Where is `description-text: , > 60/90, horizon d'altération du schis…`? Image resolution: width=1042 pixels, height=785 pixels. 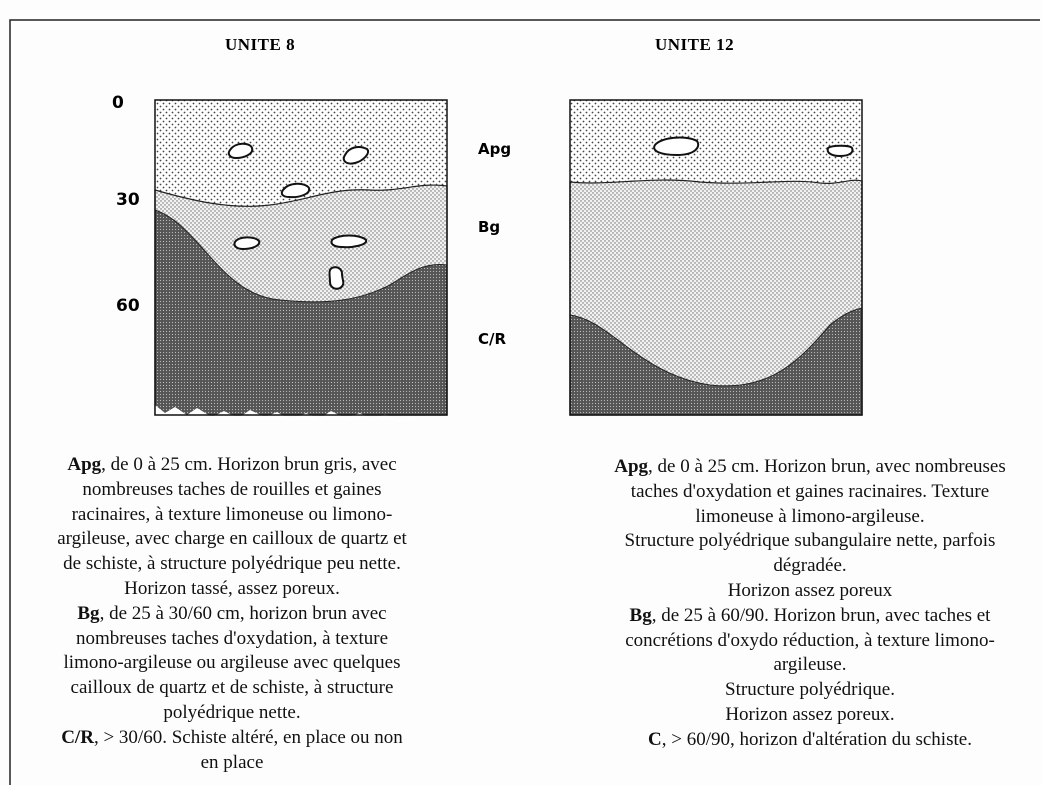
description-text: , > 60/90, horizon d'altération du schis… is located at coordinates (816, 739).